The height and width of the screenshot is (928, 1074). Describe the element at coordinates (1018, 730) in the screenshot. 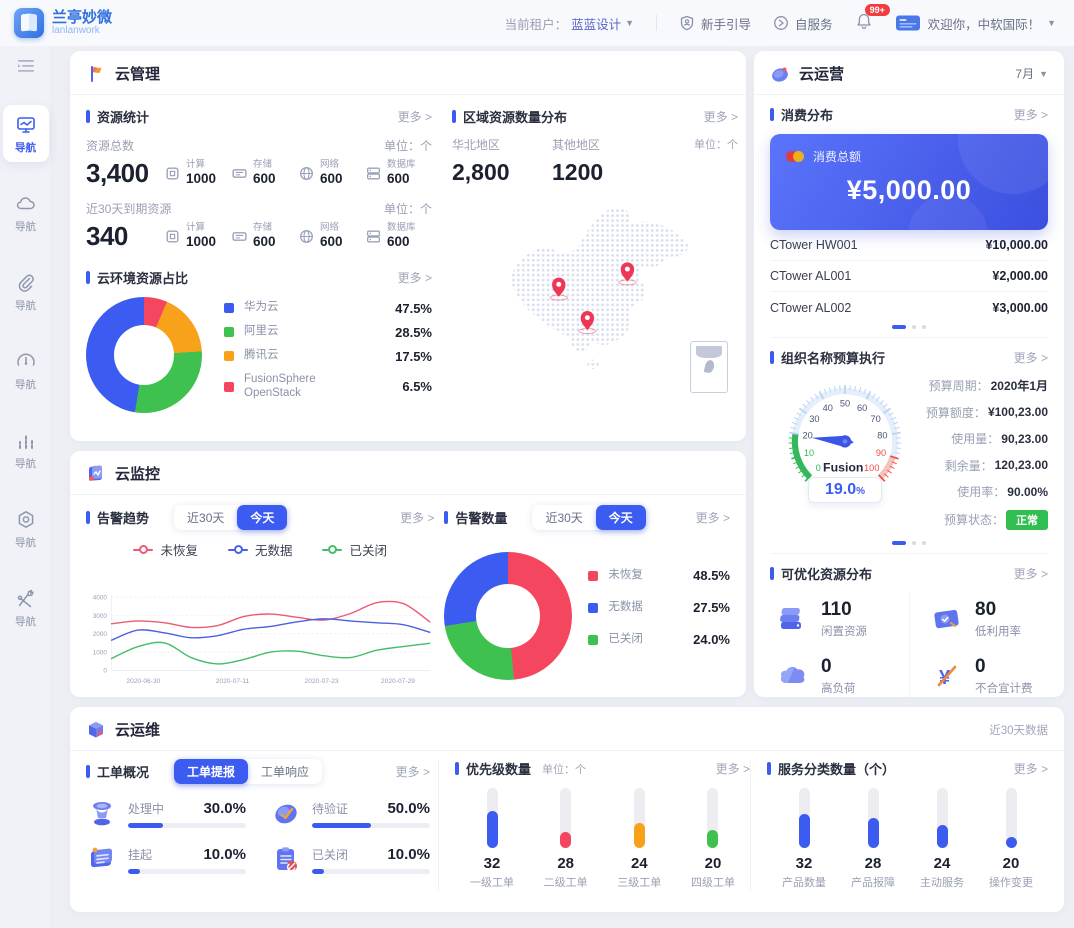

I see `period-note: 近30天数据` at that location.